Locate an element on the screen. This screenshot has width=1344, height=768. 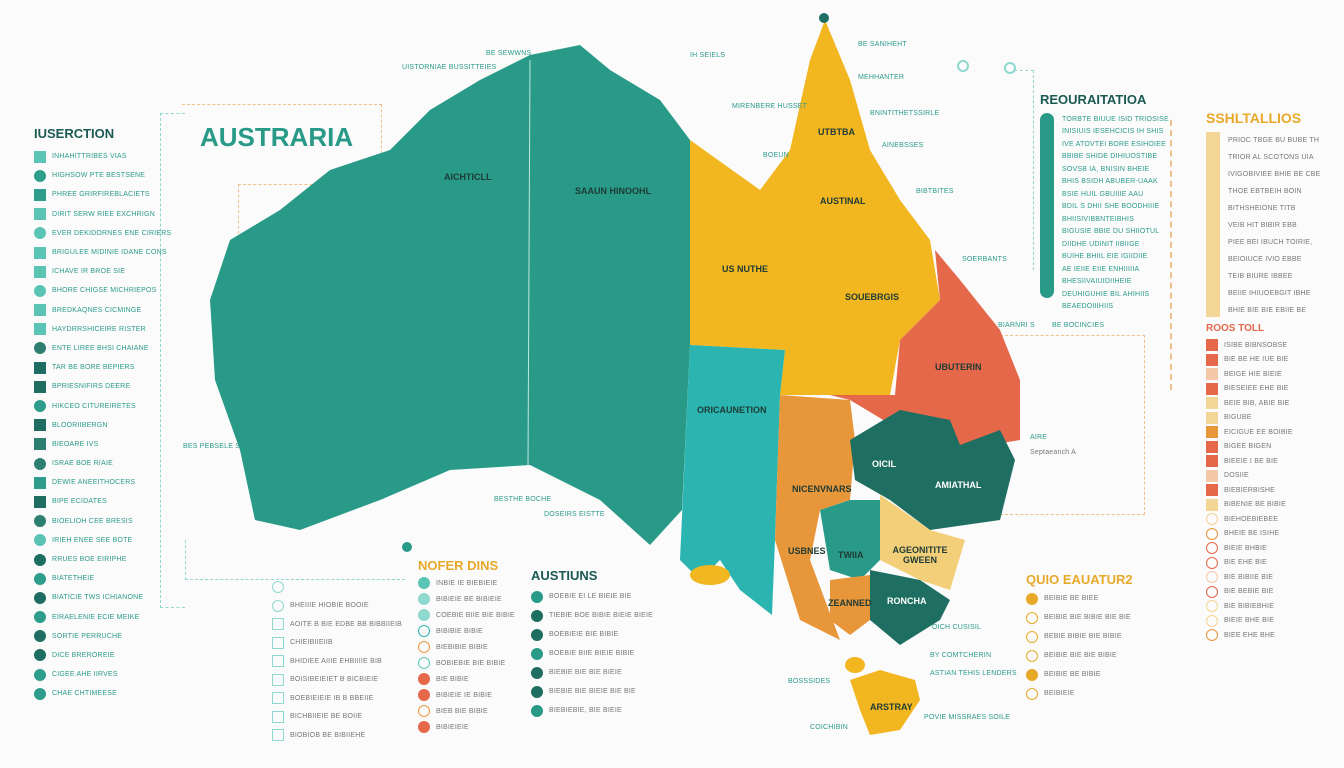
legend-item-label: CIGEE AHE IIRVES is located at coordinates (85, 675).